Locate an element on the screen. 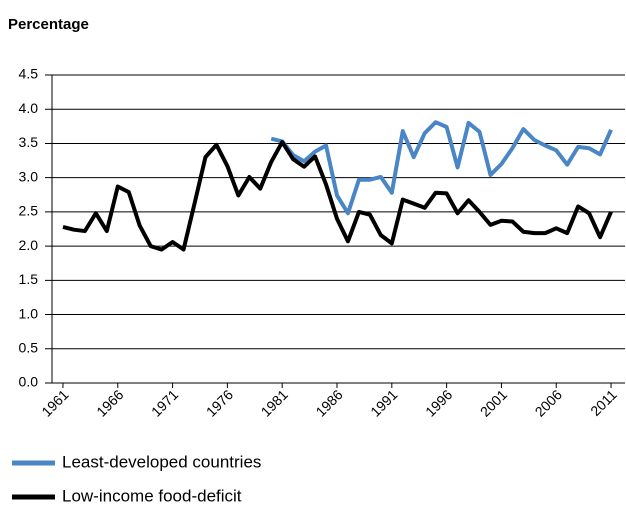  legend-text: Low-income food-deficit is located at coordinates (152, 495).